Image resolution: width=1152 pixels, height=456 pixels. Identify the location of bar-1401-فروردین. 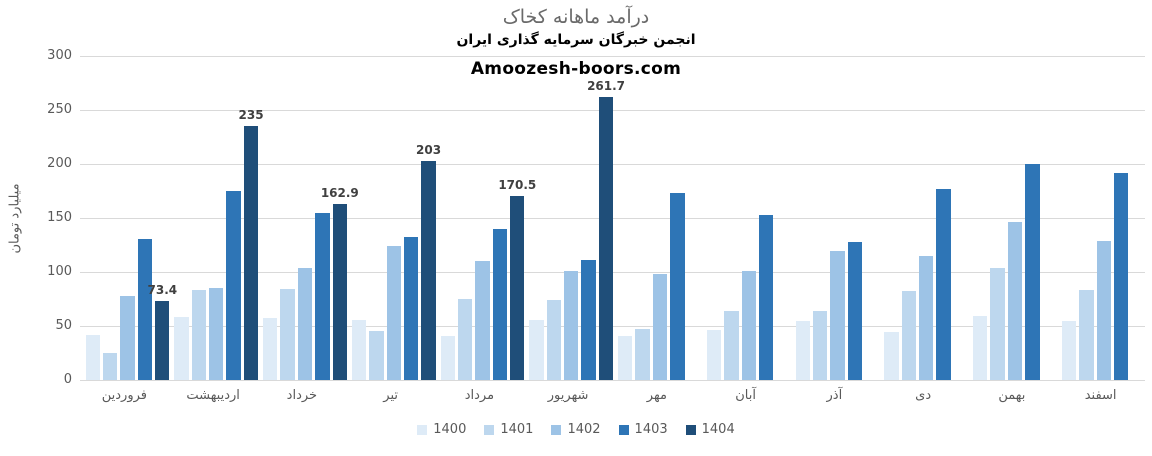
(110, 366).